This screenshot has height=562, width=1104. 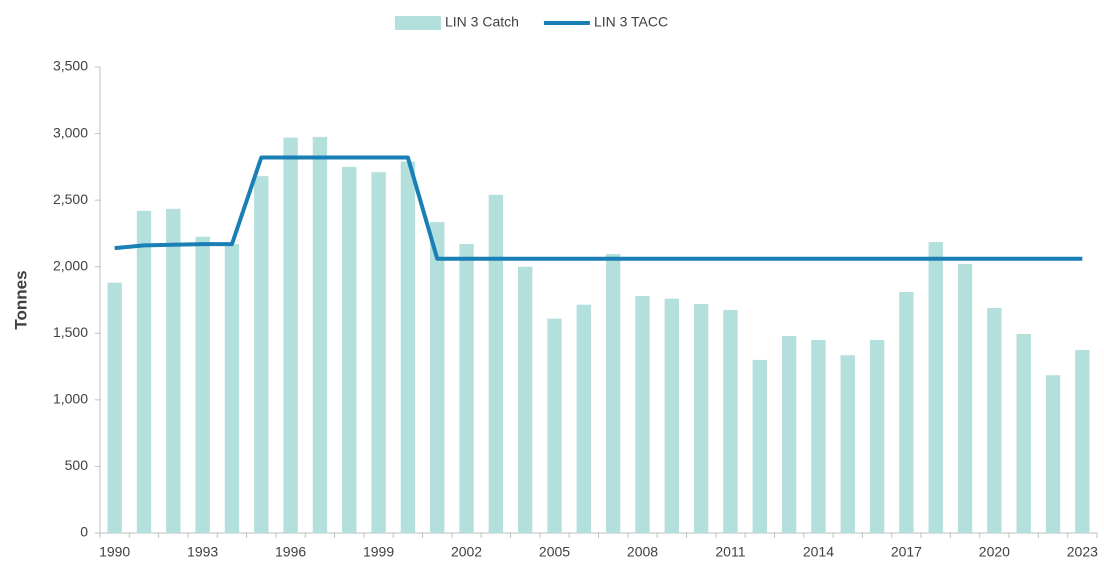 I want to click on x-tick-label: 2014, so click(x=818, y=552).